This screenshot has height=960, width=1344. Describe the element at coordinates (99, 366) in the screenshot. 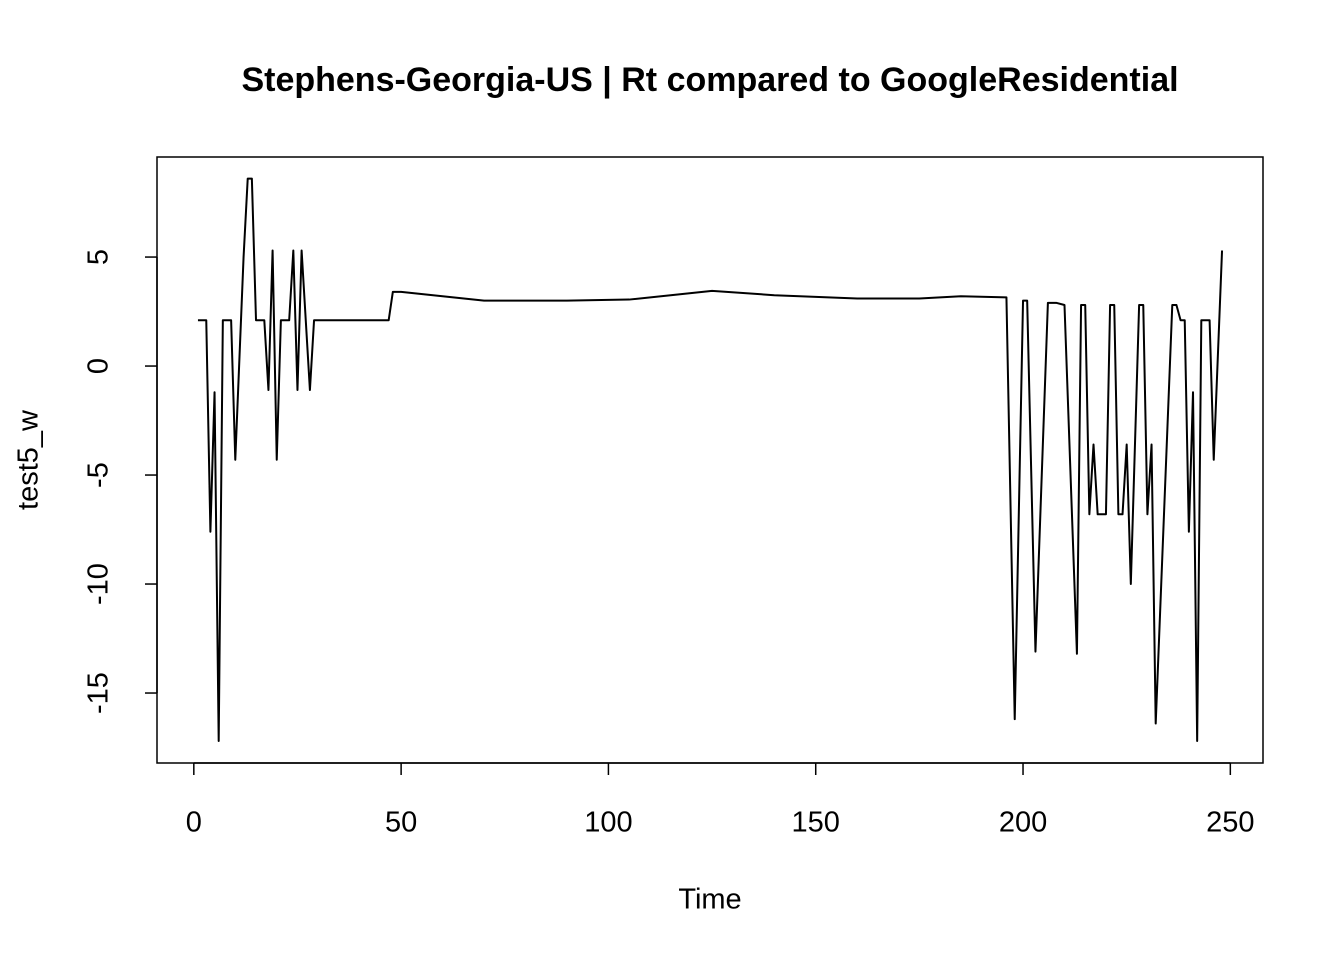

I see `y-tick-label: 0` at that location.